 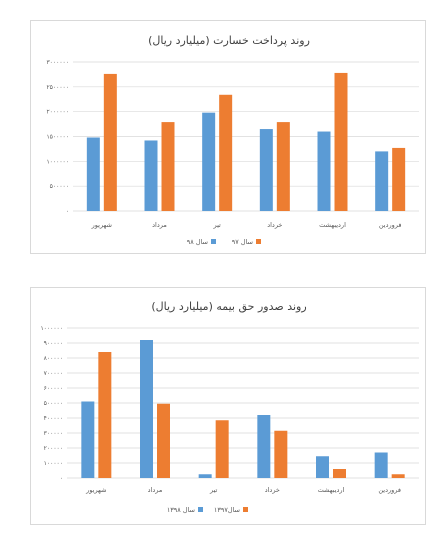 I want to click on y-tick-label: ۹۰۰۰۰۰, so click(x=53, y=343).